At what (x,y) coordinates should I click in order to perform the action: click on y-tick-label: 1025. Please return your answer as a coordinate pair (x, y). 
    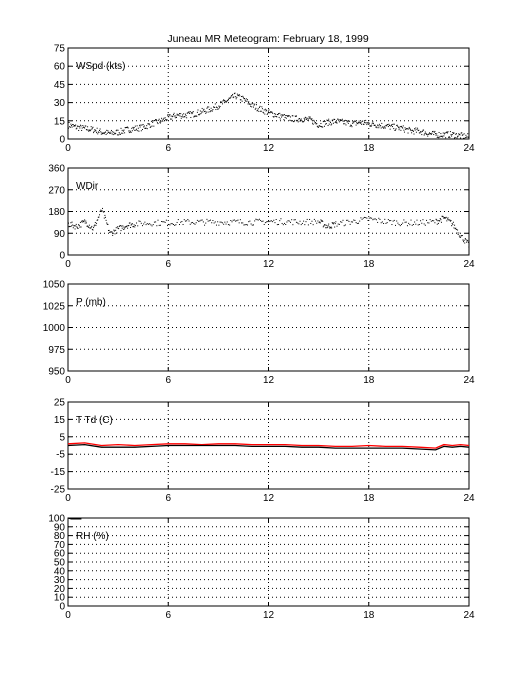
    Looking at the image, I should click on (54, 306).